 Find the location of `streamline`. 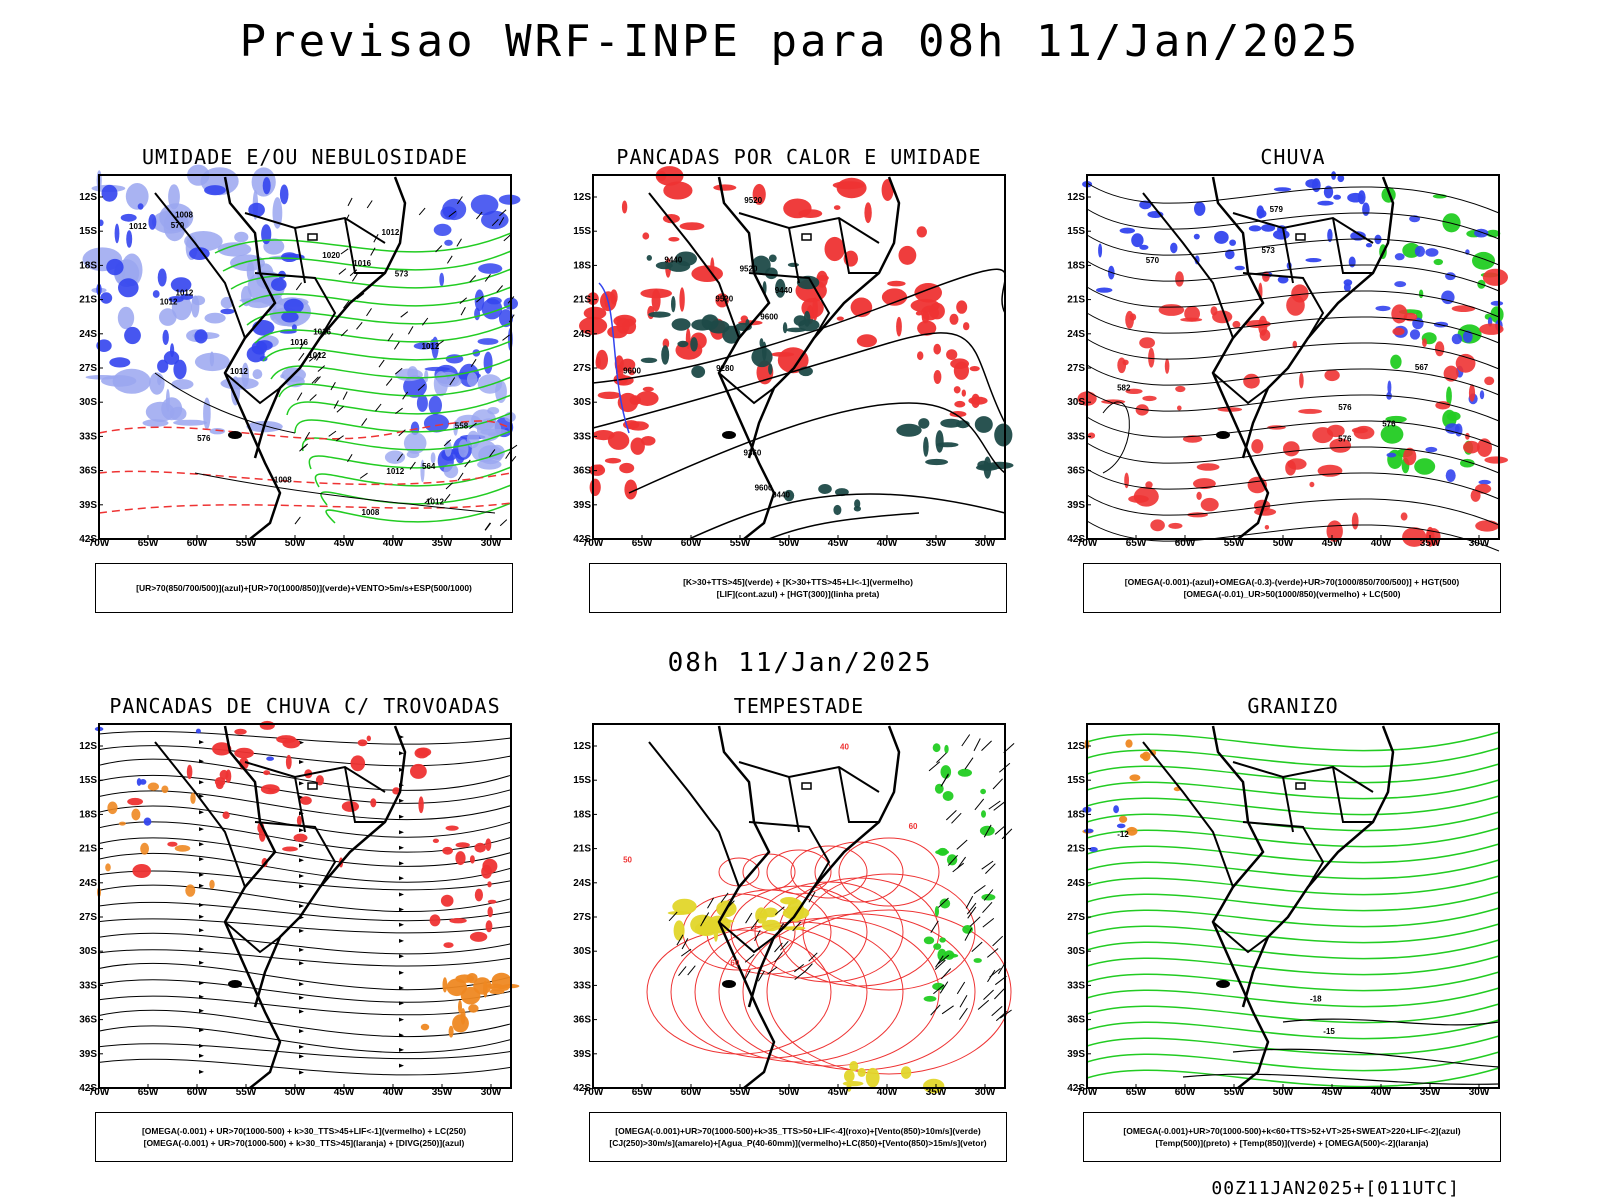

streamline is located at coordinates (305, 1023).